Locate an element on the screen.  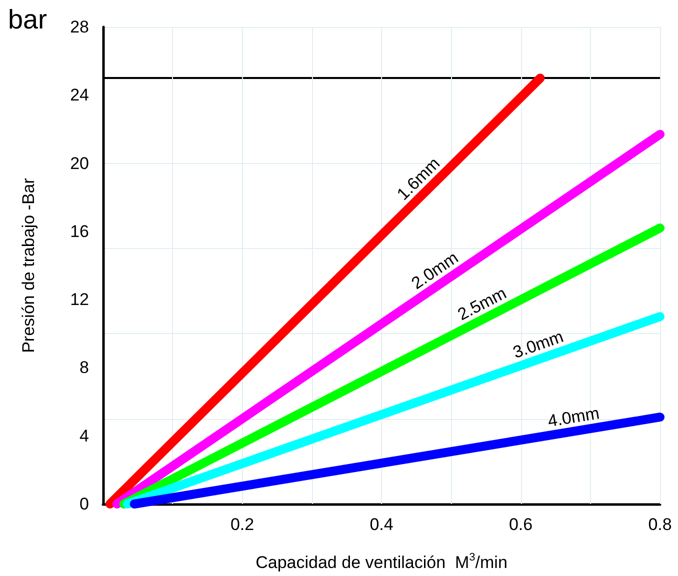
y-tick-label: 28 is located at coordinates (79, 27).